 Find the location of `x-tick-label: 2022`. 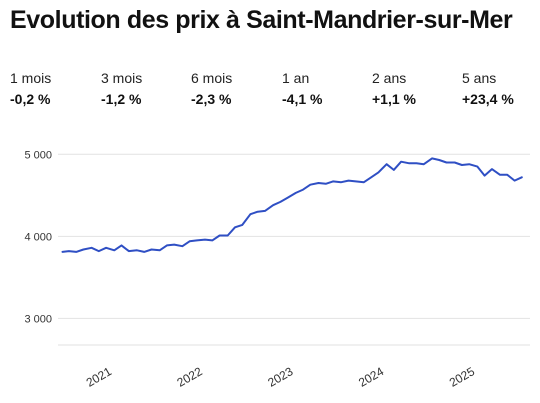

x-tick-label: 2022 is located at coordinates (190, 377).